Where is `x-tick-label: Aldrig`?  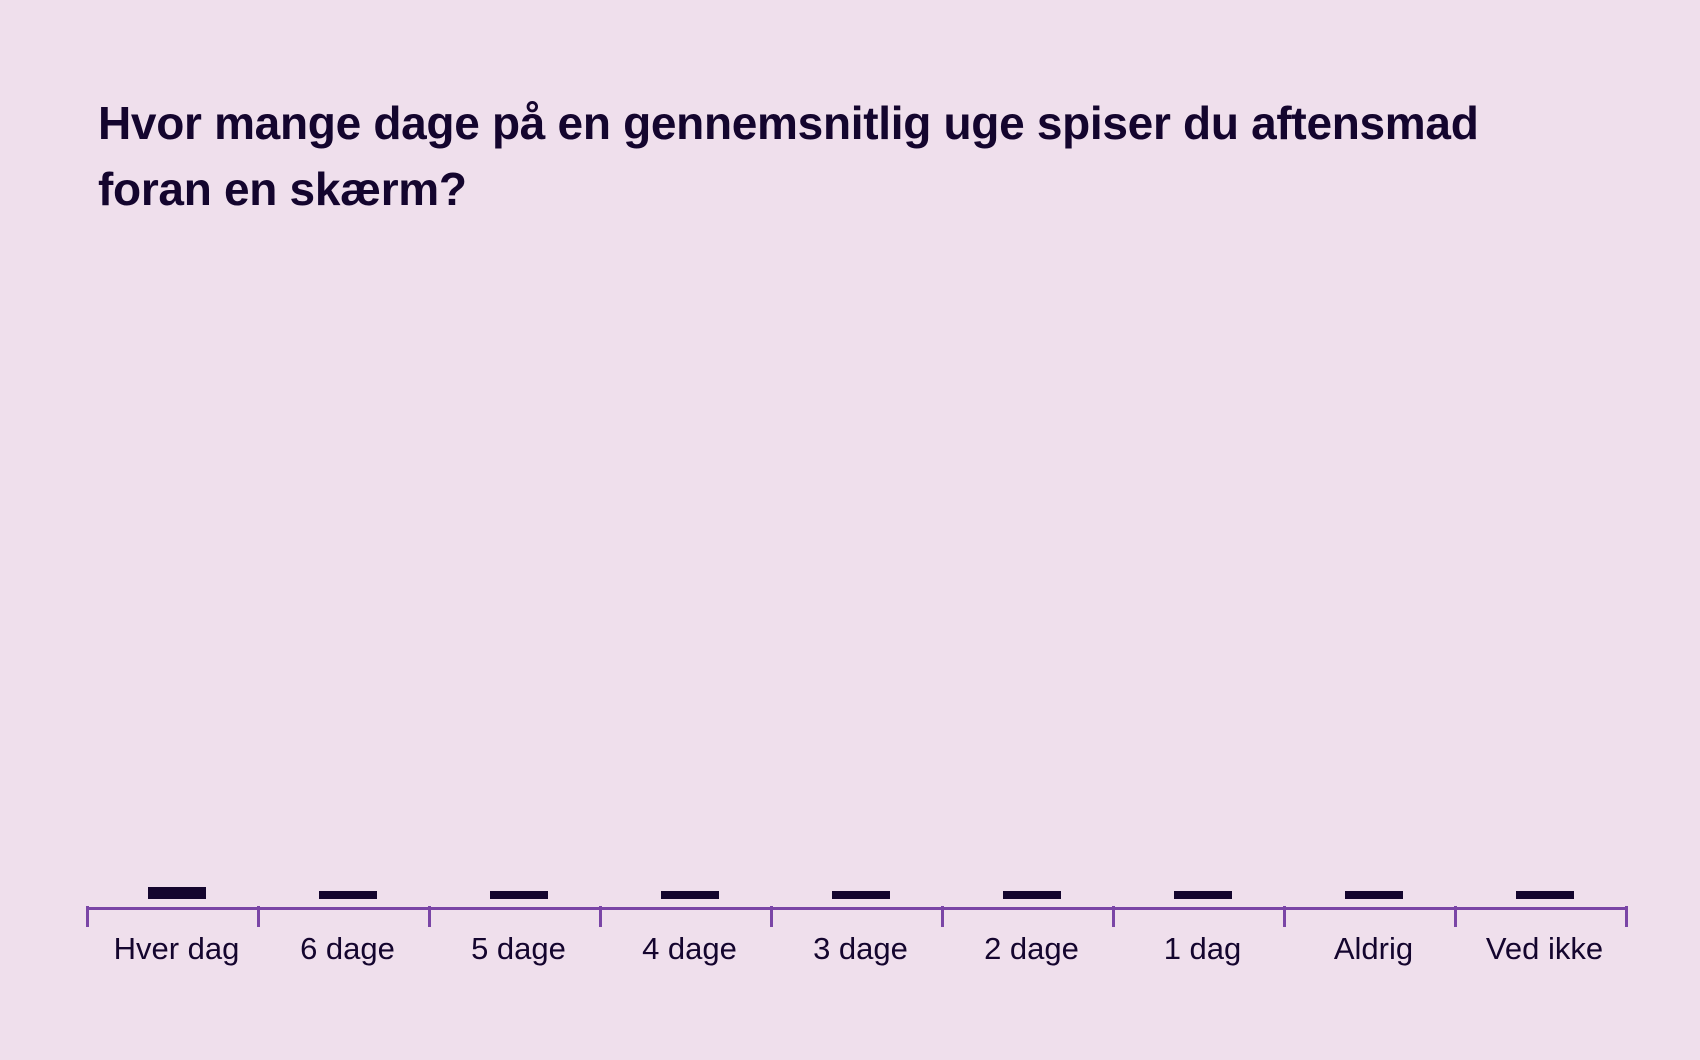
x-tick-label: Aldrig is located at coordinates (1373, 948).